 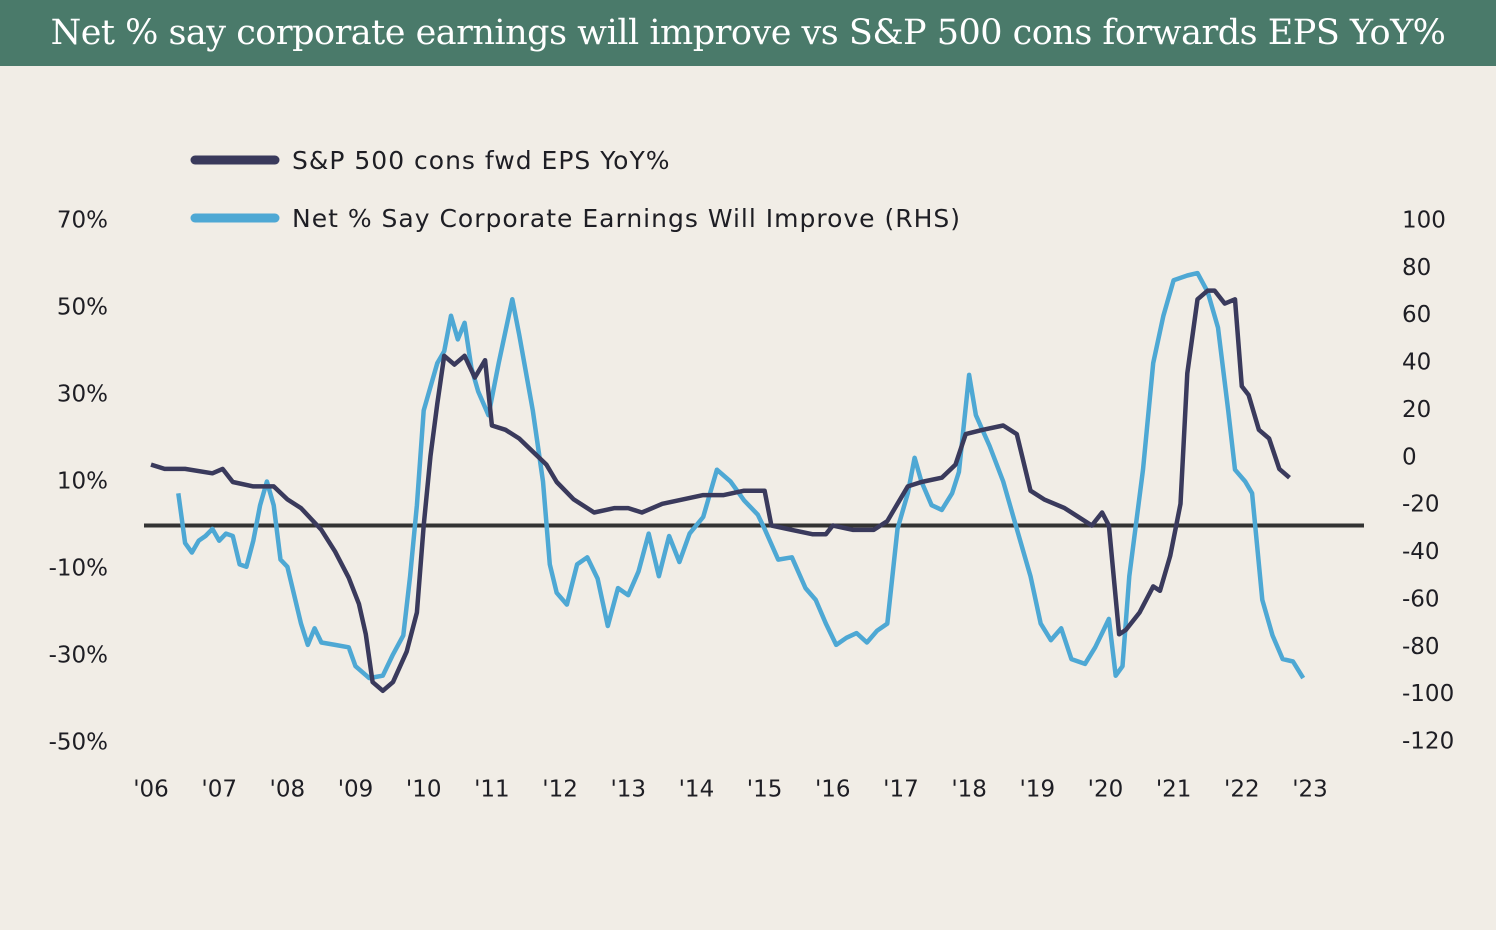 I want to click on left-axis-tick-label: -10%, so click(x=78, y=569).